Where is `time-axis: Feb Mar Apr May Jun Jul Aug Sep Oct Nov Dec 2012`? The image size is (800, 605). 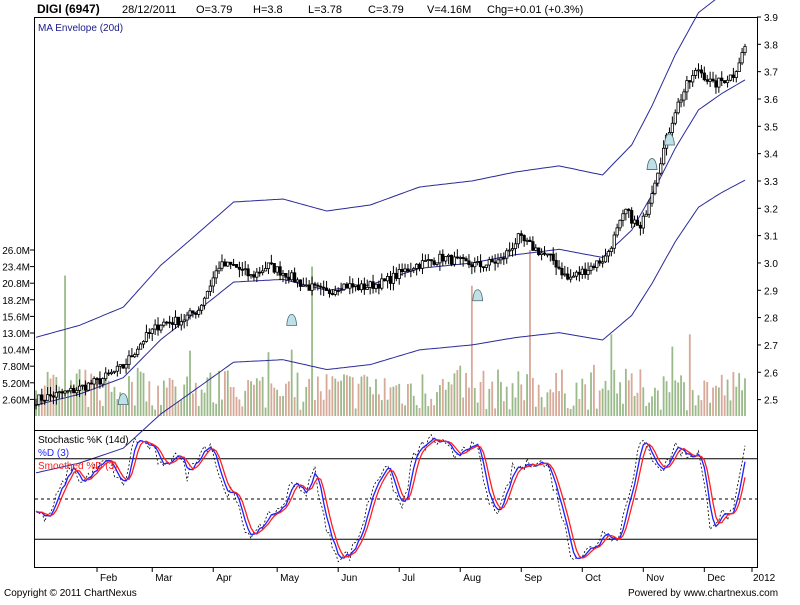 time-axis: Feb Mar Apr May Jun Jul Aug Sep Oct Nov Dec 2012 is located at coordinates (436, 575).